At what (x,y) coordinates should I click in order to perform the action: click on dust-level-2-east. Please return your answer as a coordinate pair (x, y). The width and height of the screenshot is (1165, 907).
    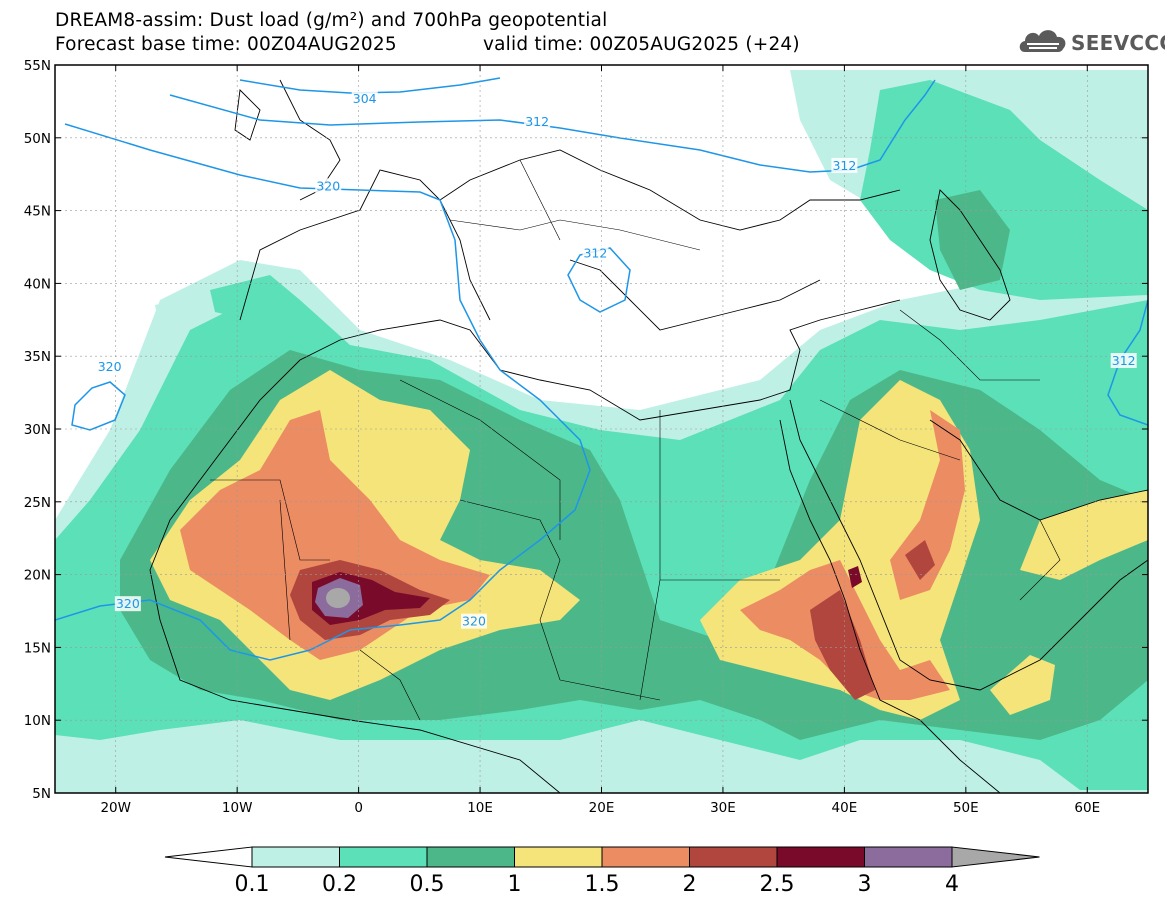
    Looking at the image, I should click on (842, 645).